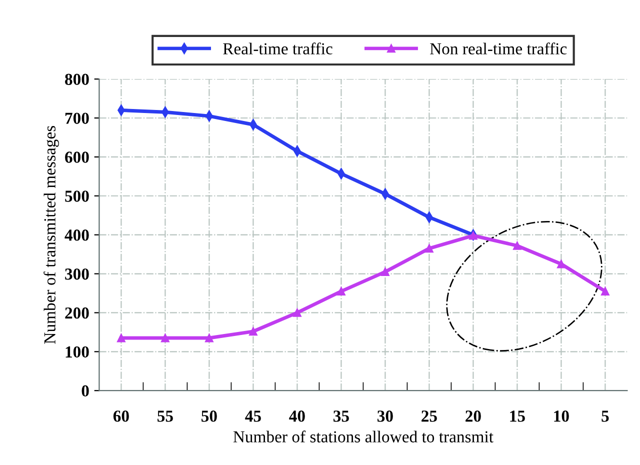  What do you see at coordinates (77, 79) in the screenshot?
I see `y-tick-label: 800` at bounding box center [77, 79].